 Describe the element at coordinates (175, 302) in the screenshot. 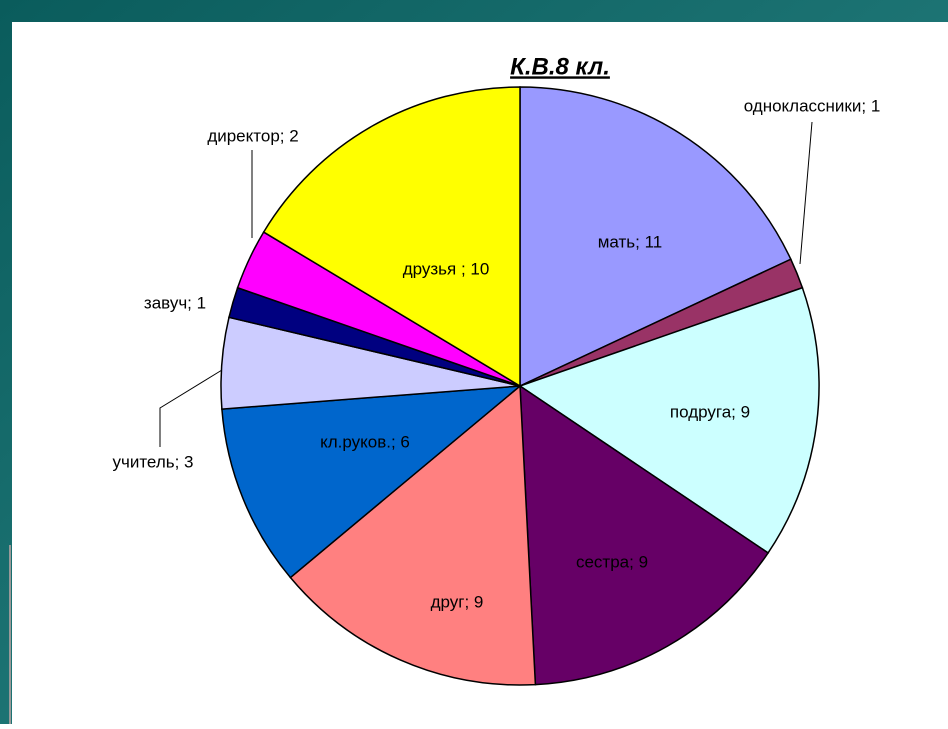

I see `data-label: завуч; 1` at that location.